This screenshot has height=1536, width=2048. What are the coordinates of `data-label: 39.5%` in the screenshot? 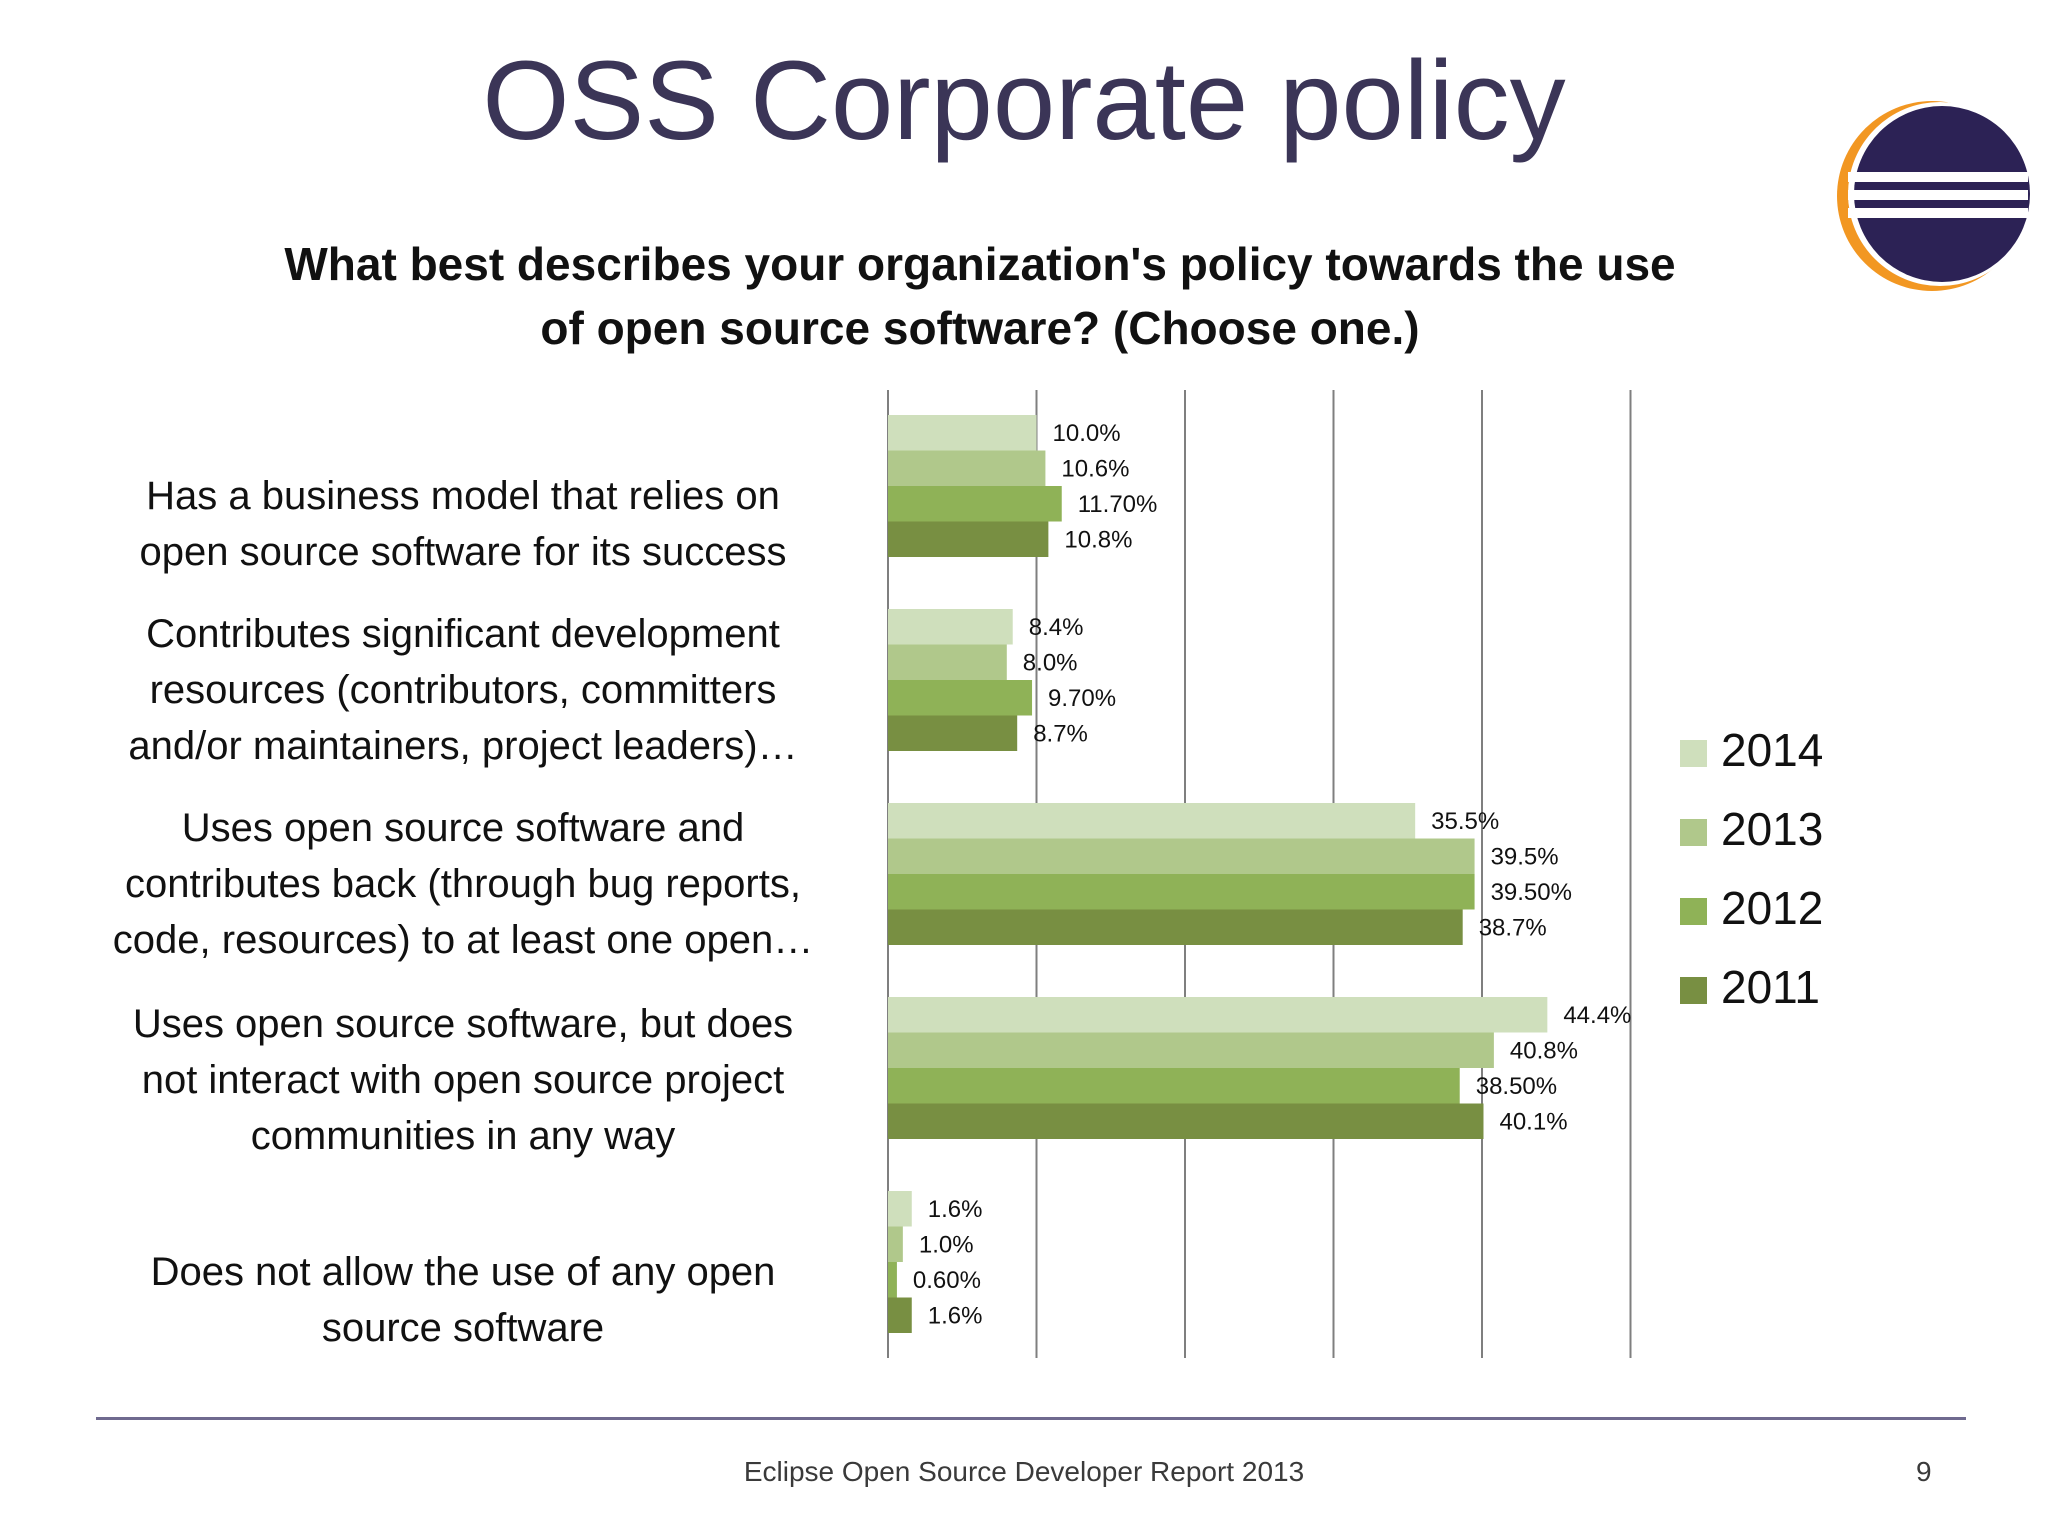 It's located at (1525, 856).